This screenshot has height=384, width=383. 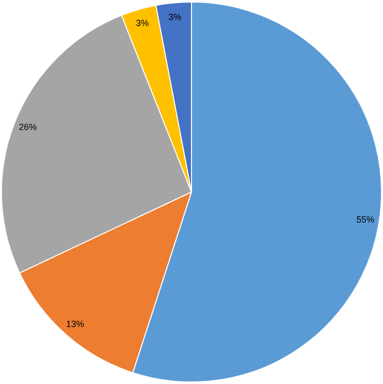 What do you see at coordinates (27, 127) in the screenshot?
I see `data-label: 26%` at bounding box center [27, 127].